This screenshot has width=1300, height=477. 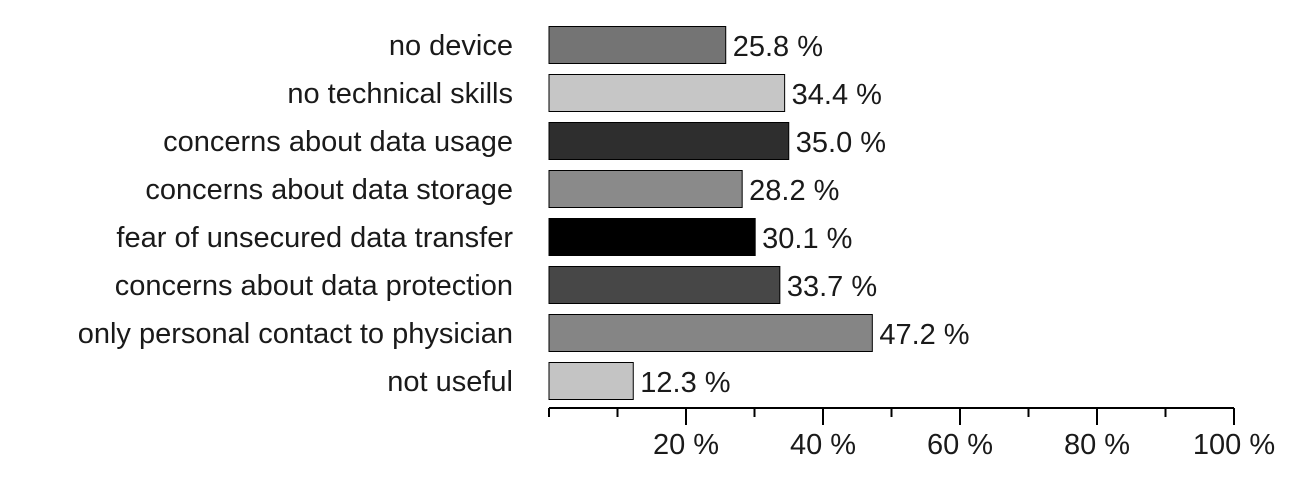 I want to click on value-label: 34.4 %, so click(x=837, y=95).